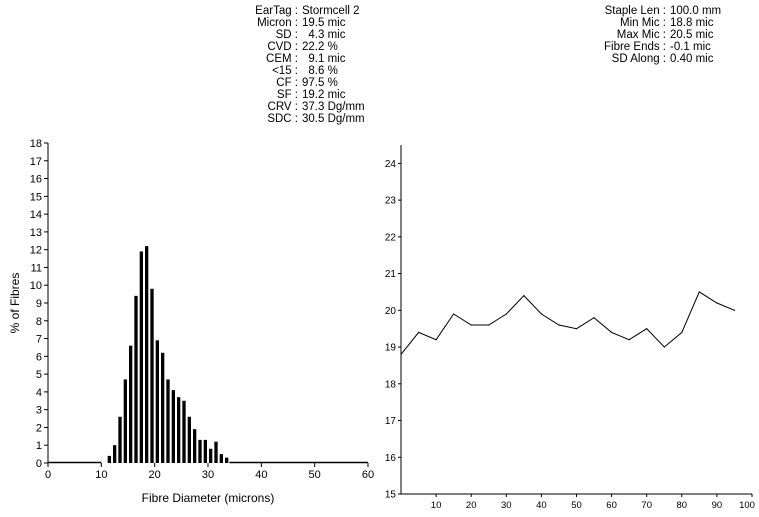 Image resolution: width=759 pixels, height=517 pixels. What do you see at coordinates (39, 340) in the screenshot?
I see `hist-y-tick-label: 7` at bounding box center [39, 340].